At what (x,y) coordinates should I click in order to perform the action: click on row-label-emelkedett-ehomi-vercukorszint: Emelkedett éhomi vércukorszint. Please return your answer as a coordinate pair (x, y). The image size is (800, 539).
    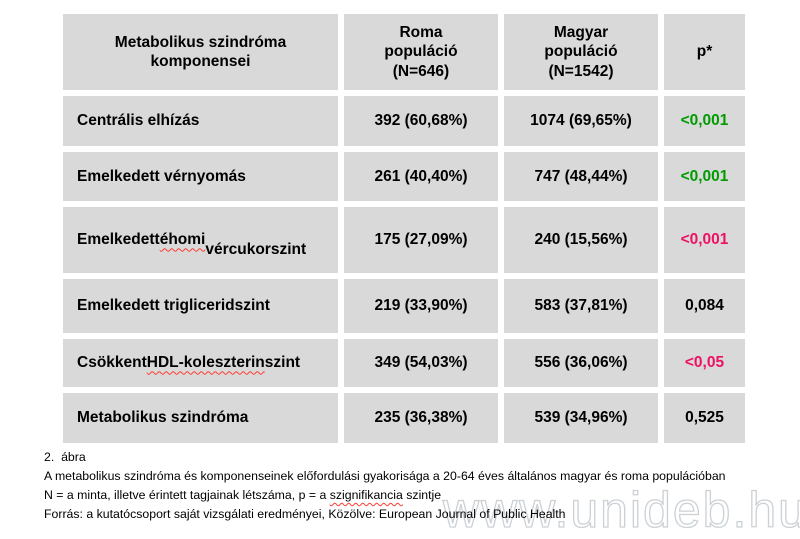
    Looking at the image, I should click on (200, 240).